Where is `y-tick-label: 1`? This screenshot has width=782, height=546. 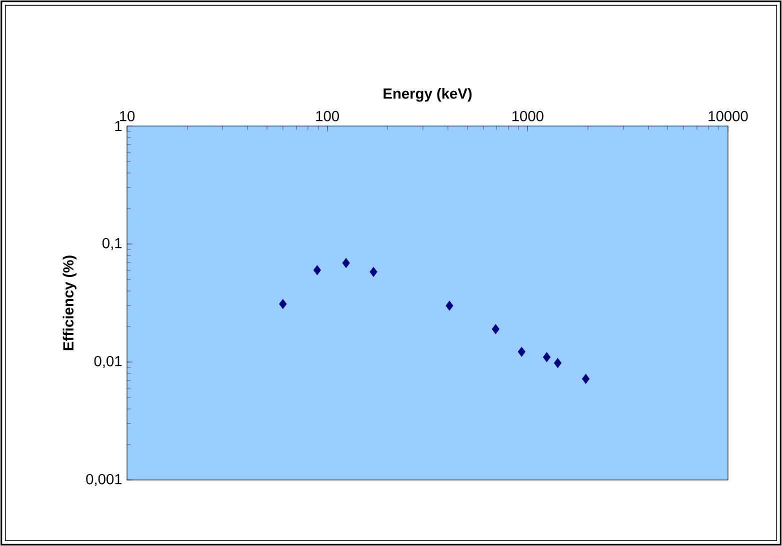
y-tick-label: 1 is located at coordinates (118, 126).